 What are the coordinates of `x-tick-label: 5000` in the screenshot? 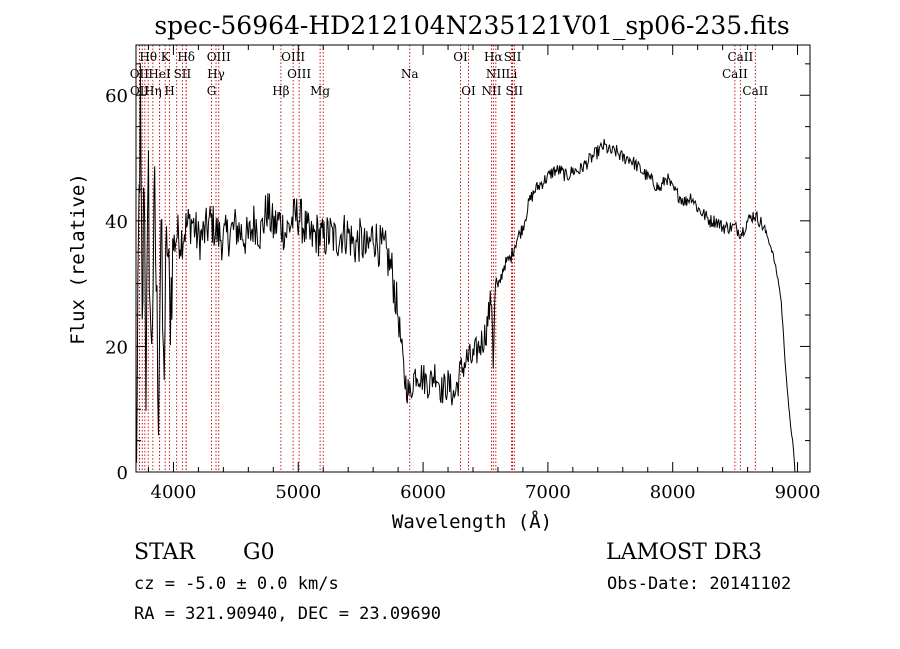 It's located at (298, 492).